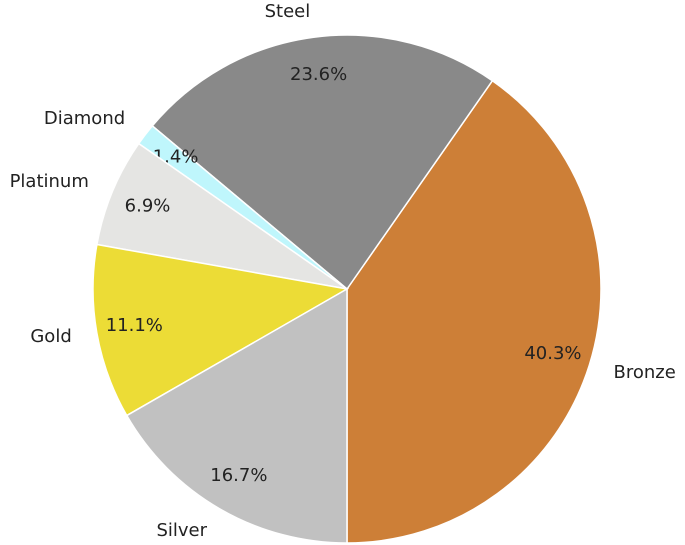 The image size is (685, 545). I want to click on slice-label: Bronze, so click(645, 372).